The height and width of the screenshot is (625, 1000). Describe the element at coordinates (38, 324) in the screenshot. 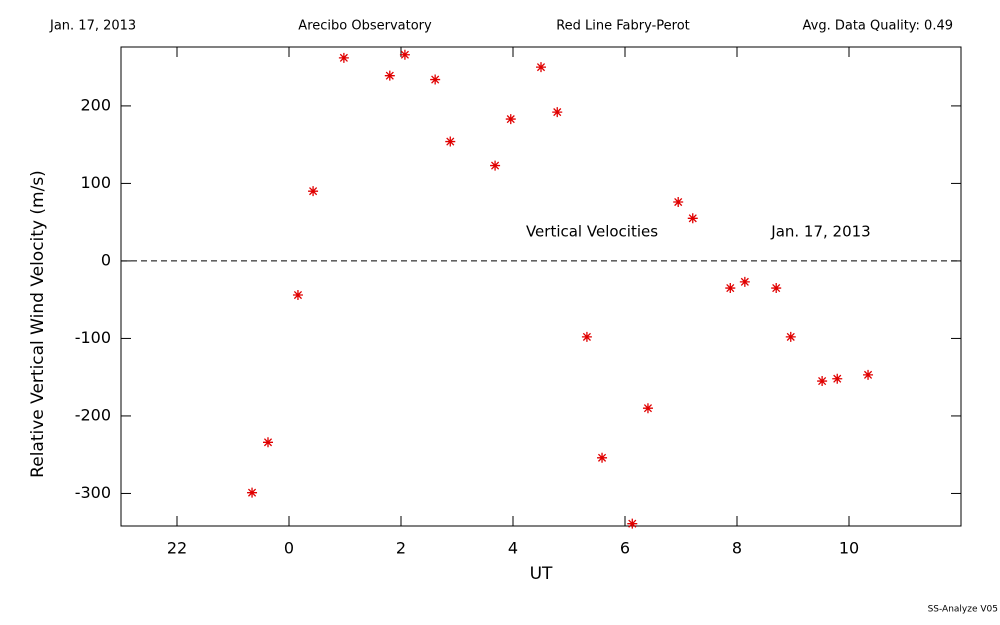

I see `y-axis-label: Relative Vertical Wind Velocity (m/s)` at that location.